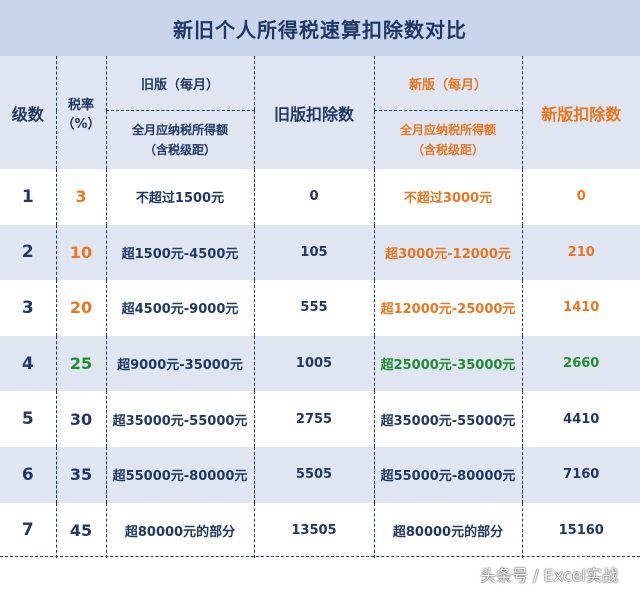 Image resolution: width=640 pixels, height=592 pixels. What do you see at coordinates (179, 130) in the screenshot?
I see `header-old-range-line1: 全月应纳税所得额` at bounding box center [179, 130].